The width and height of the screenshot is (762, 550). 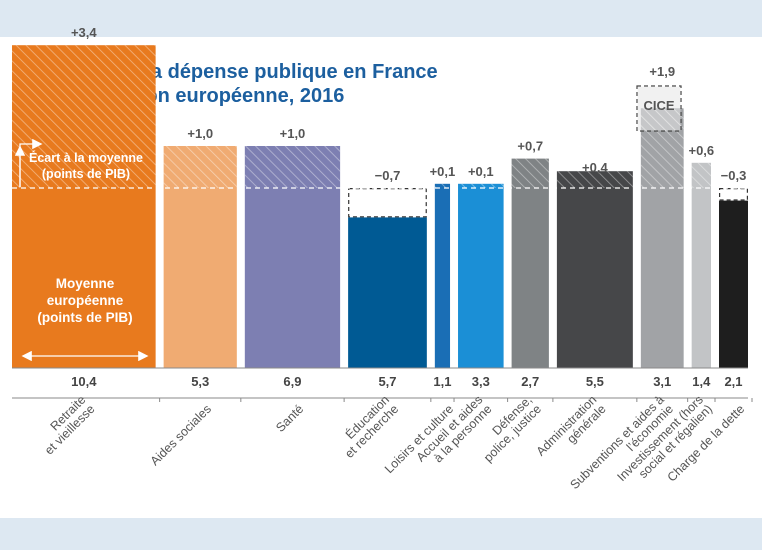 What do you see at coordinates (85, 300) in the screenshot?
I see `moyenne-label-line-2: européenne` at bounding box center [85, 300].